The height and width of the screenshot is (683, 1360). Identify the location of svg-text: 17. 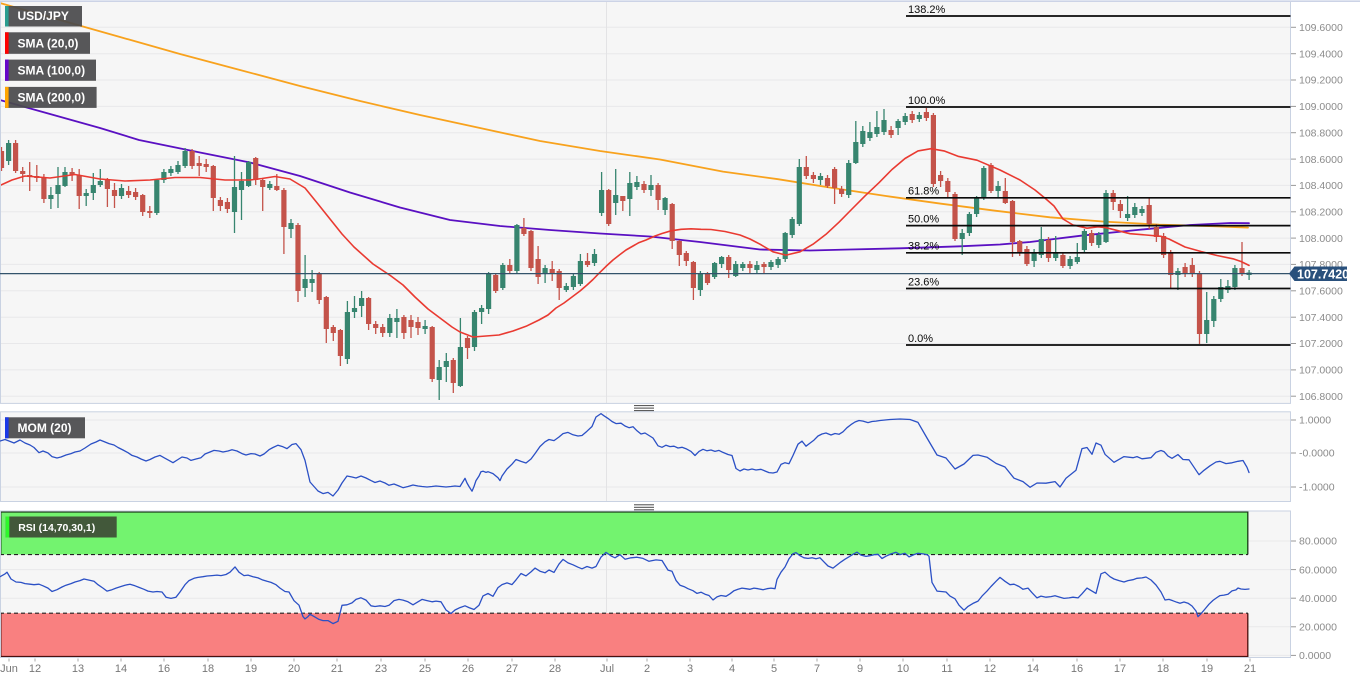
(1120, 669).